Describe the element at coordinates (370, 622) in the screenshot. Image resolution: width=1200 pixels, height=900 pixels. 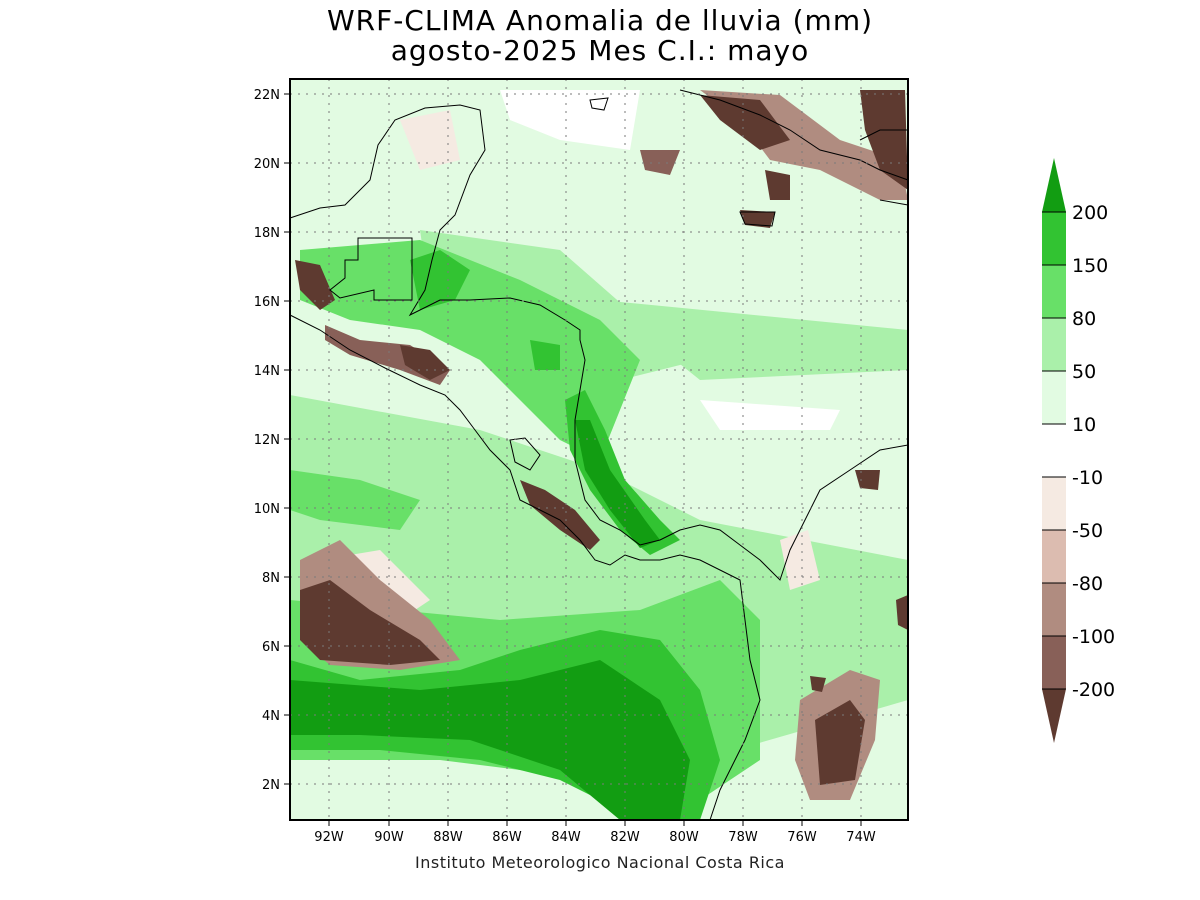
I see `pacific-dry-core` at that location.